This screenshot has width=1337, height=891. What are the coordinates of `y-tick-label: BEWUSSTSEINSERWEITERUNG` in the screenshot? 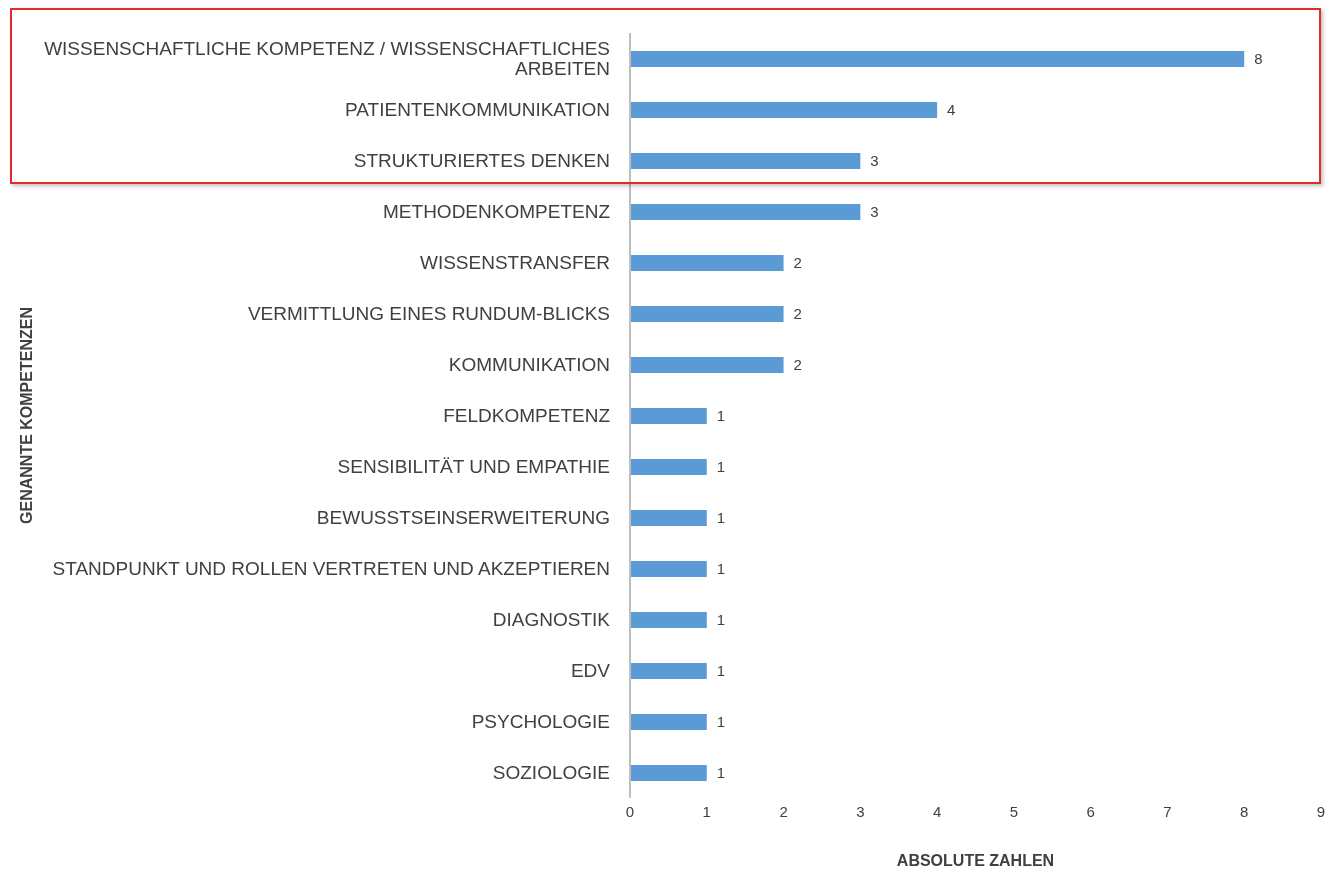 It's located at (463, 517).